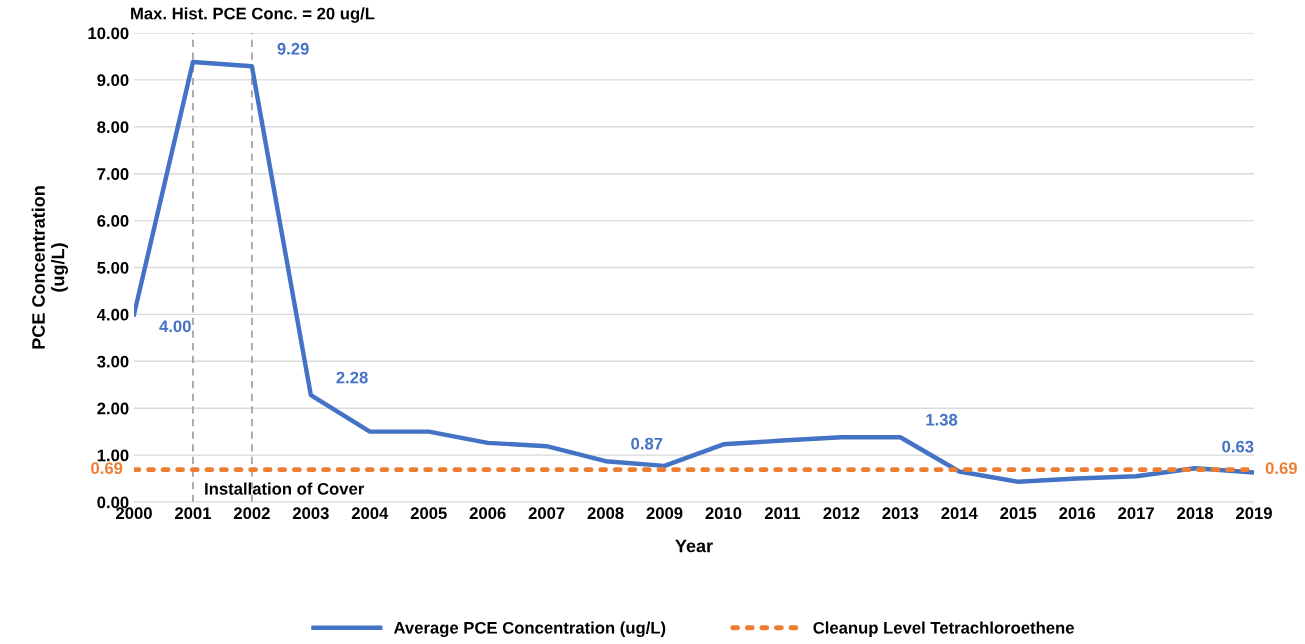 The image size is (1305, 644). What do you see at coordinates (694, 546) in the screenshot?
I see `x-axis-title: Year` at bounding box center [694, 546].